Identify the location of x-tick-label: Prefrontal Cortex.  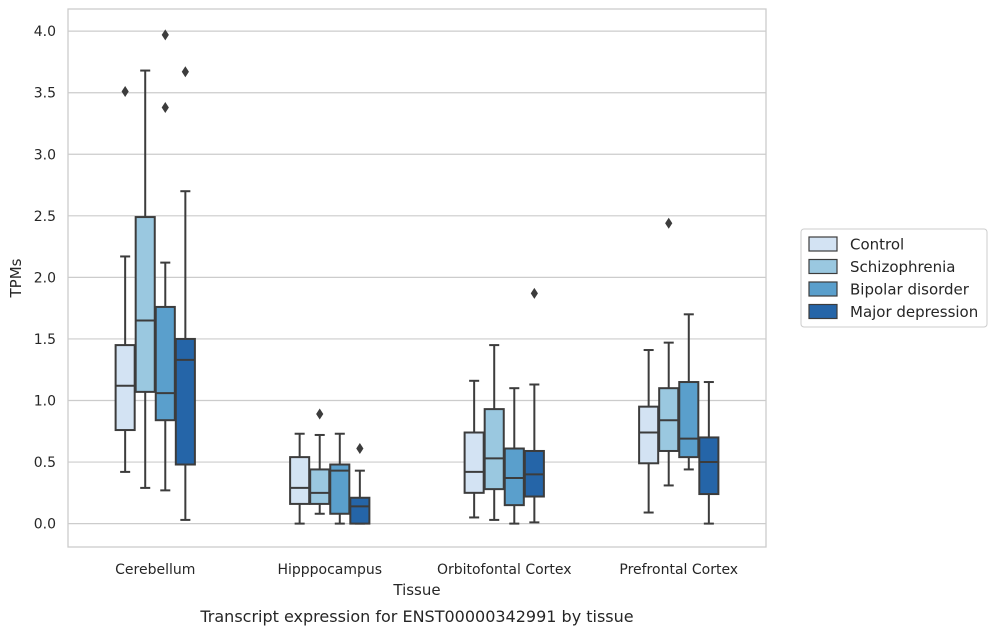
(678, 570).